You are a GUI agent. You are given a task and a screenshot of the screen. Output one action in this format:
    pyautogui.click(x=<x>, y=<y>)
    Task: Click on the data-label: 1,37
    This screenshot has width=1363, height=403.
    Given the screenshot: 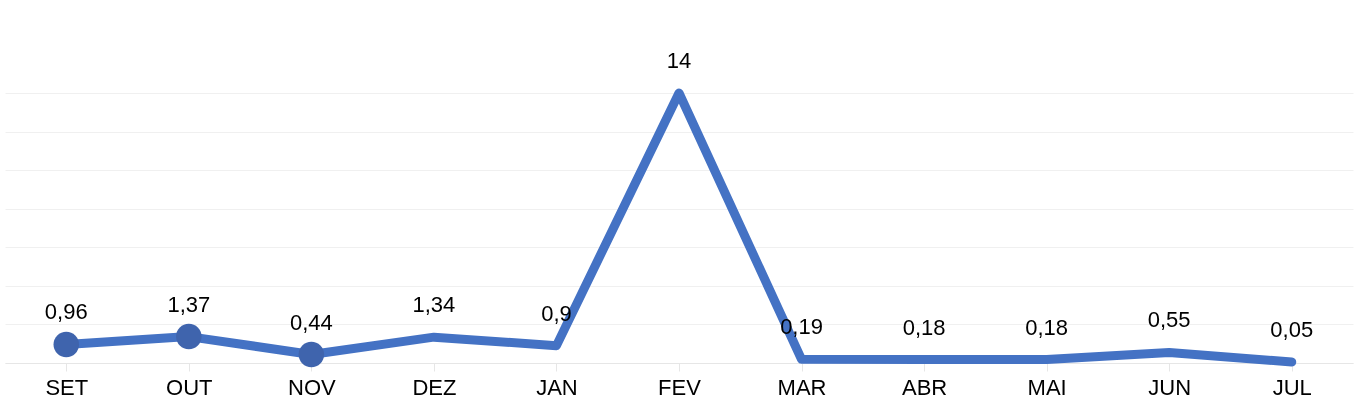 What is the action you would take?
    pyautogui.click(x=189, y=304)
    